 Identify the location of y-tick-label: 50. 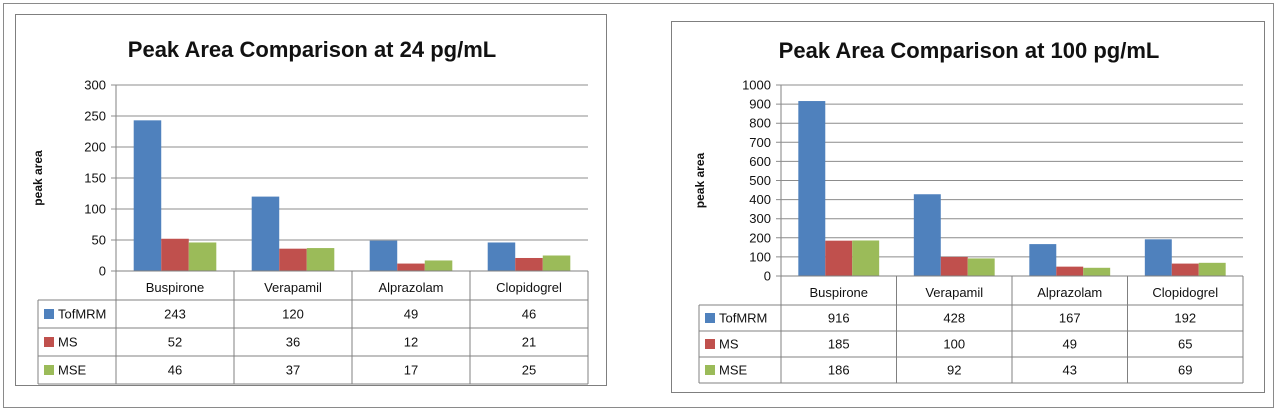
(99, 240).